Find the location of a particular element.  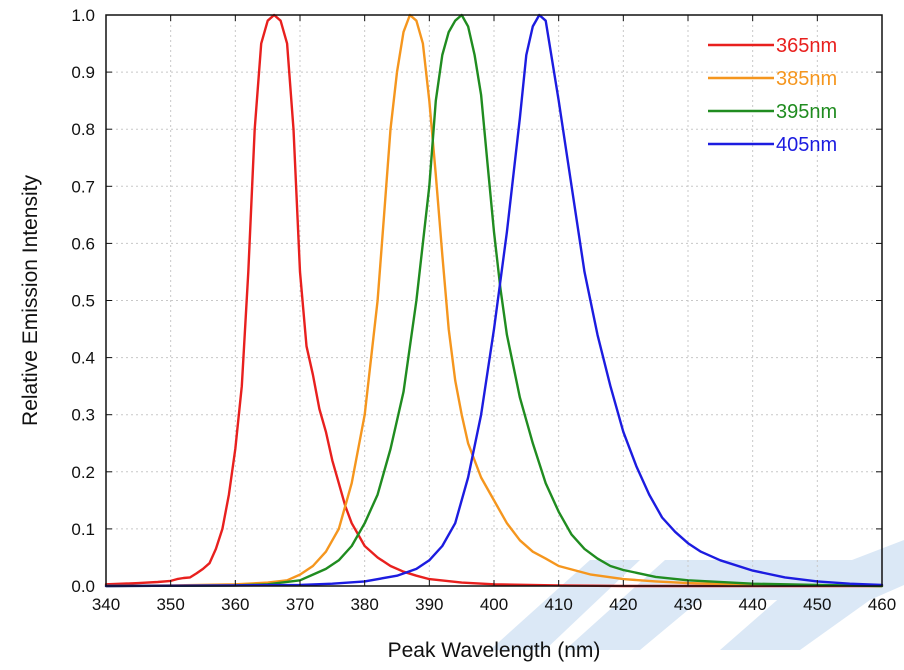

y-axis-title: Relative Emission Intensity is located at coordinates (30, 300).